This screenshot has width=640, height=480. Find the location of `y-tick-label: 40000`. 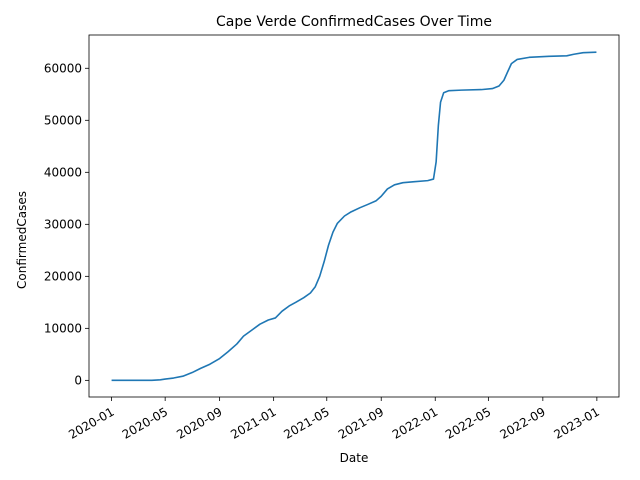

y-tick-label: 40000 is located at coordinates (63, 172).